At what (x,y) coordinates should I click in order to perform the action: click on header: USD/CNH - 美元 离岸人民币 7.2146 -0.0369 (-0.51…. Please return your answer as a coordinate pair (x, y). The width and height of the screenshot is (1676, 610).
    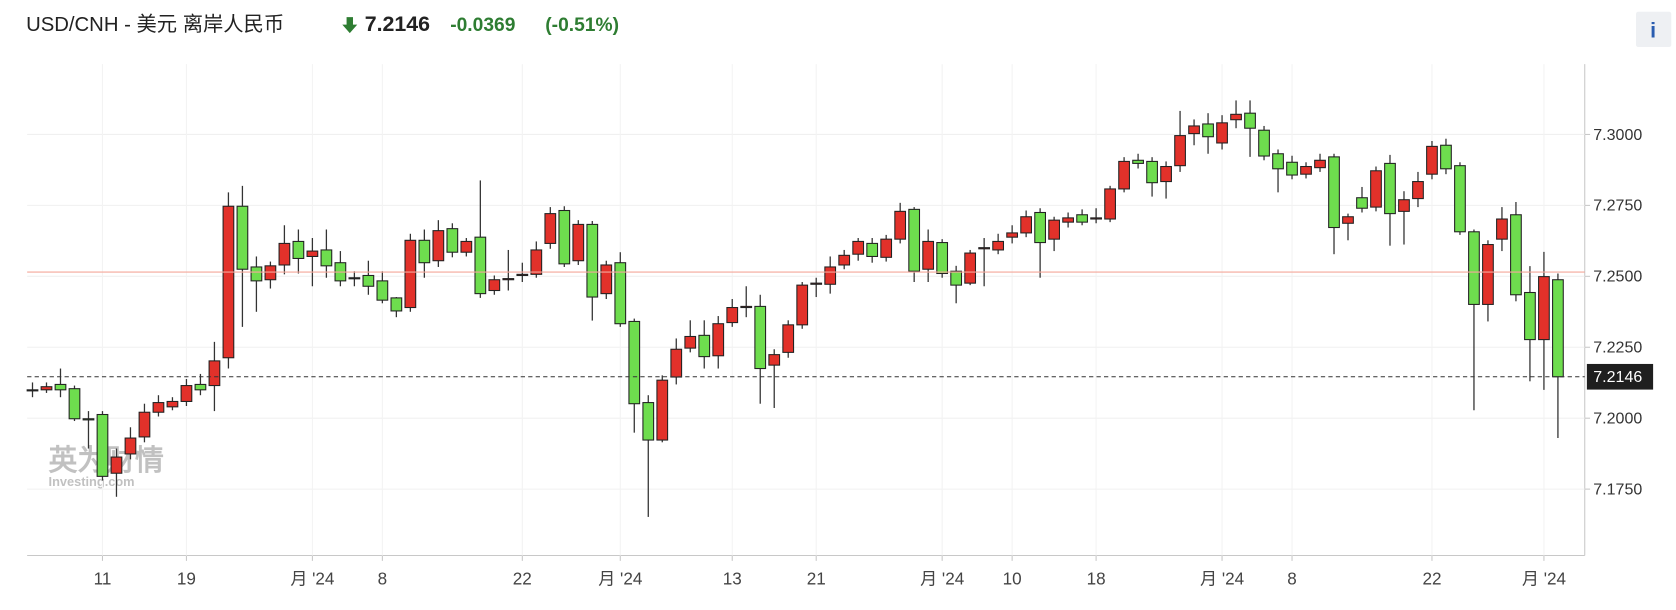
    Looking at the image, I should click on (322, 24).